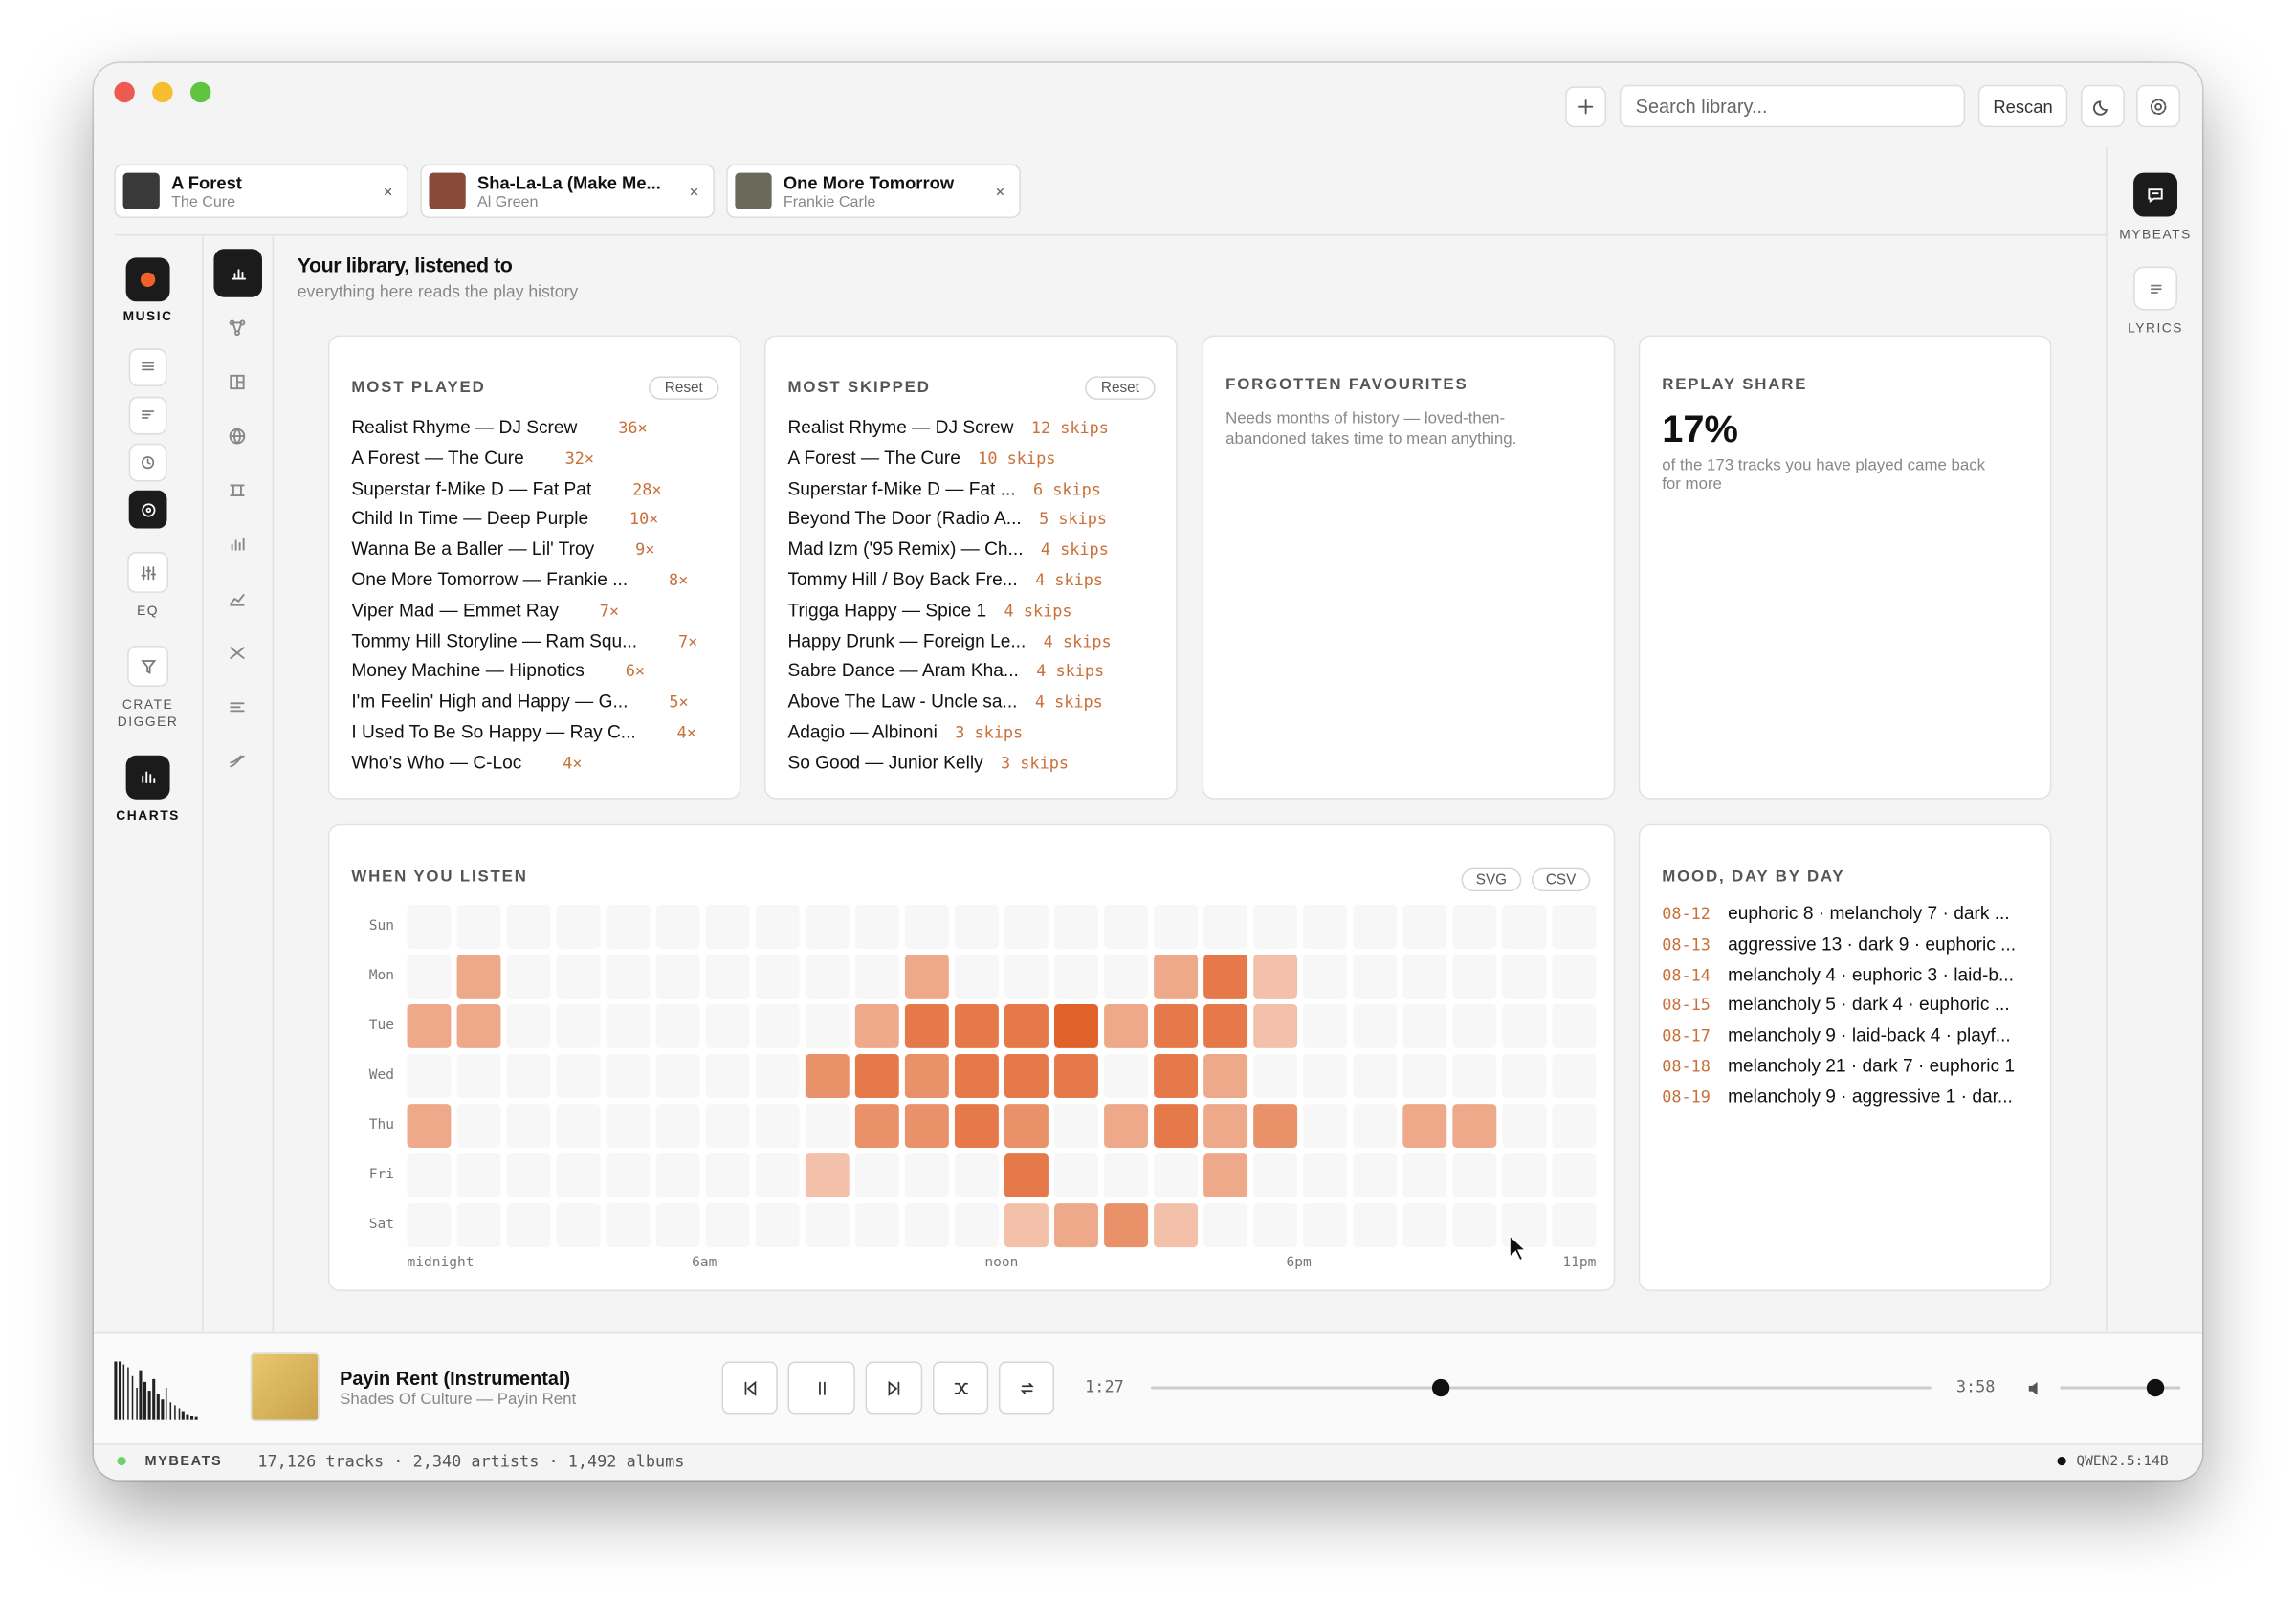  I want to click on volume-icon, so click(2033, 1387).